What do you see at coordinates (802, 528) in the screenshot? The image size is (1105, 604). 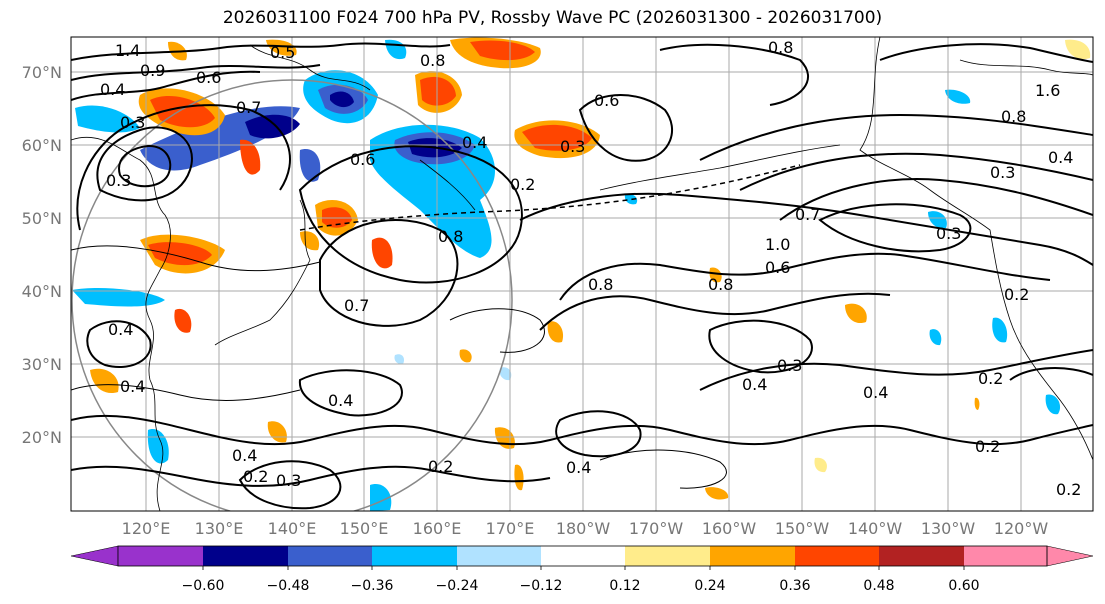 I see `lon-label: 150°W` at bounding box center [802, 528].